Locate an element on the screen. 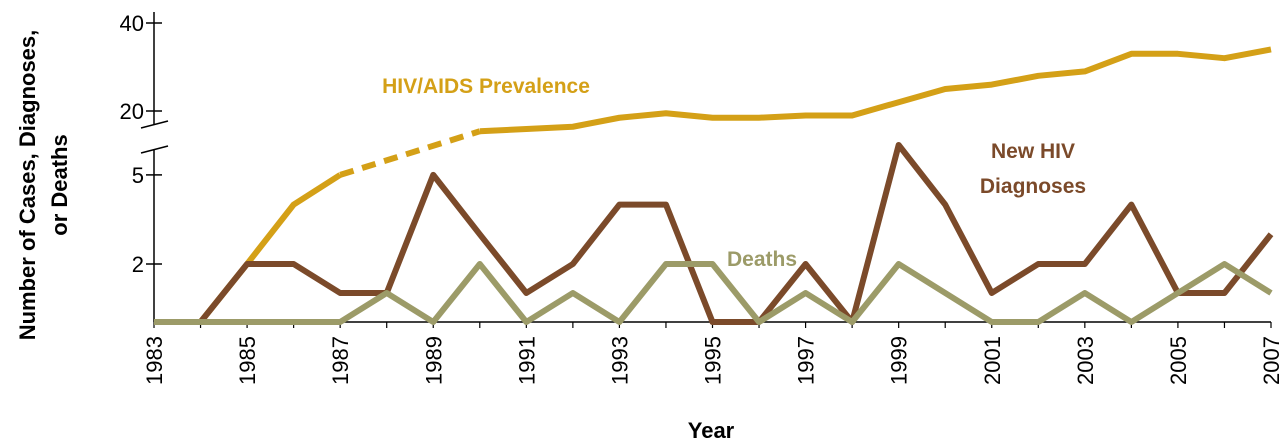 The width and height of the screenshot is (1286, 445). x-tick-label: 1991 is located at coordinates (526, 360).